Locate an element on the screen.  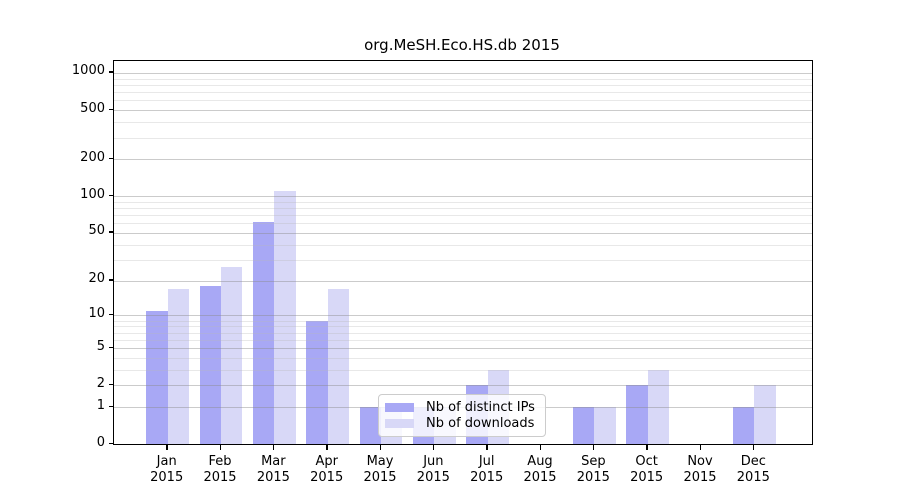
legend: Nb of distinct IPs Nb of downloads is located at coordinates (462, 415).